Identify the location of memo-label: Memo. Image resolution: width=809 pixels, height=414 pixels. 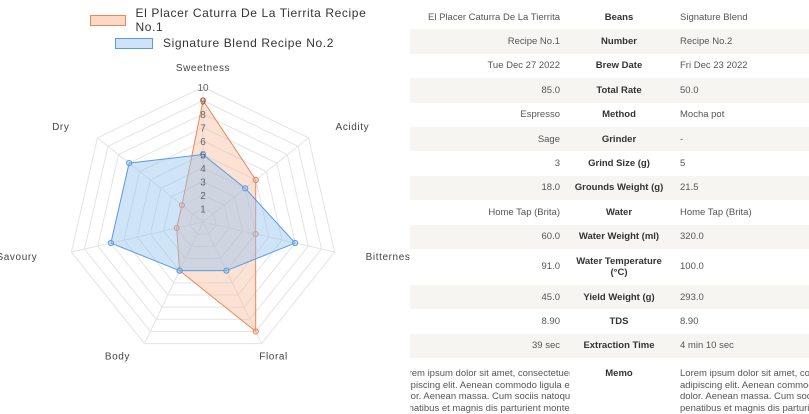
(619, 373).